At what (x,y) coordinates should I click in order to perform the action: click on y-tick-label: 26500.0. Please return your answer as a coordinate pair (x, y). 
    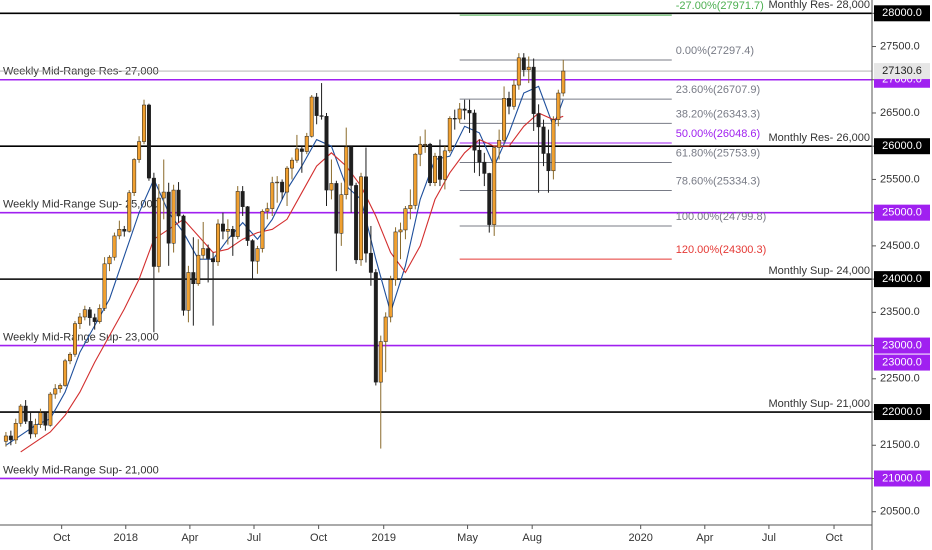
    Looking at the image, I should click on (900, 113).